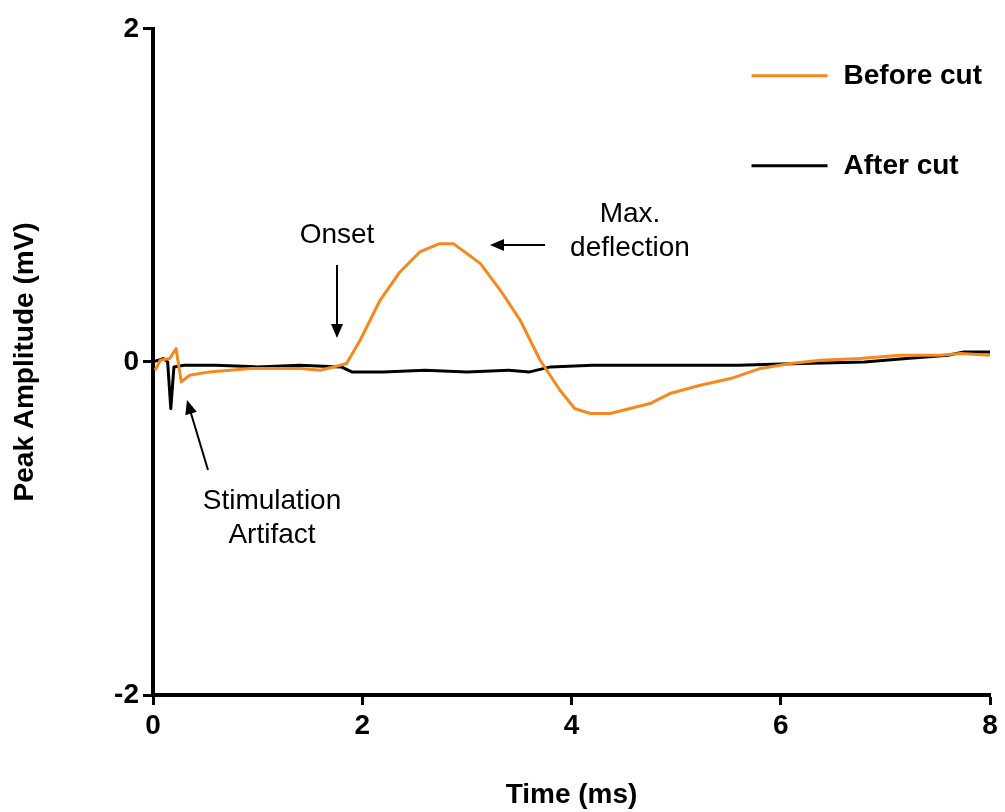  What do you see at coordinates (131, 360) in the screenshot?
I see `y-tick-label: 0` at bounding box center [131, 360].